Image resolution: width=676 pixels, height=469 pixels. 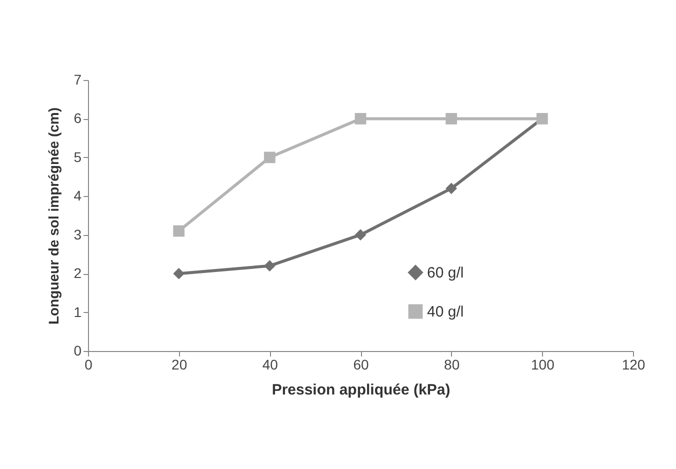 I want to click on y-tick-label: 5, so click(x=78, y=156).